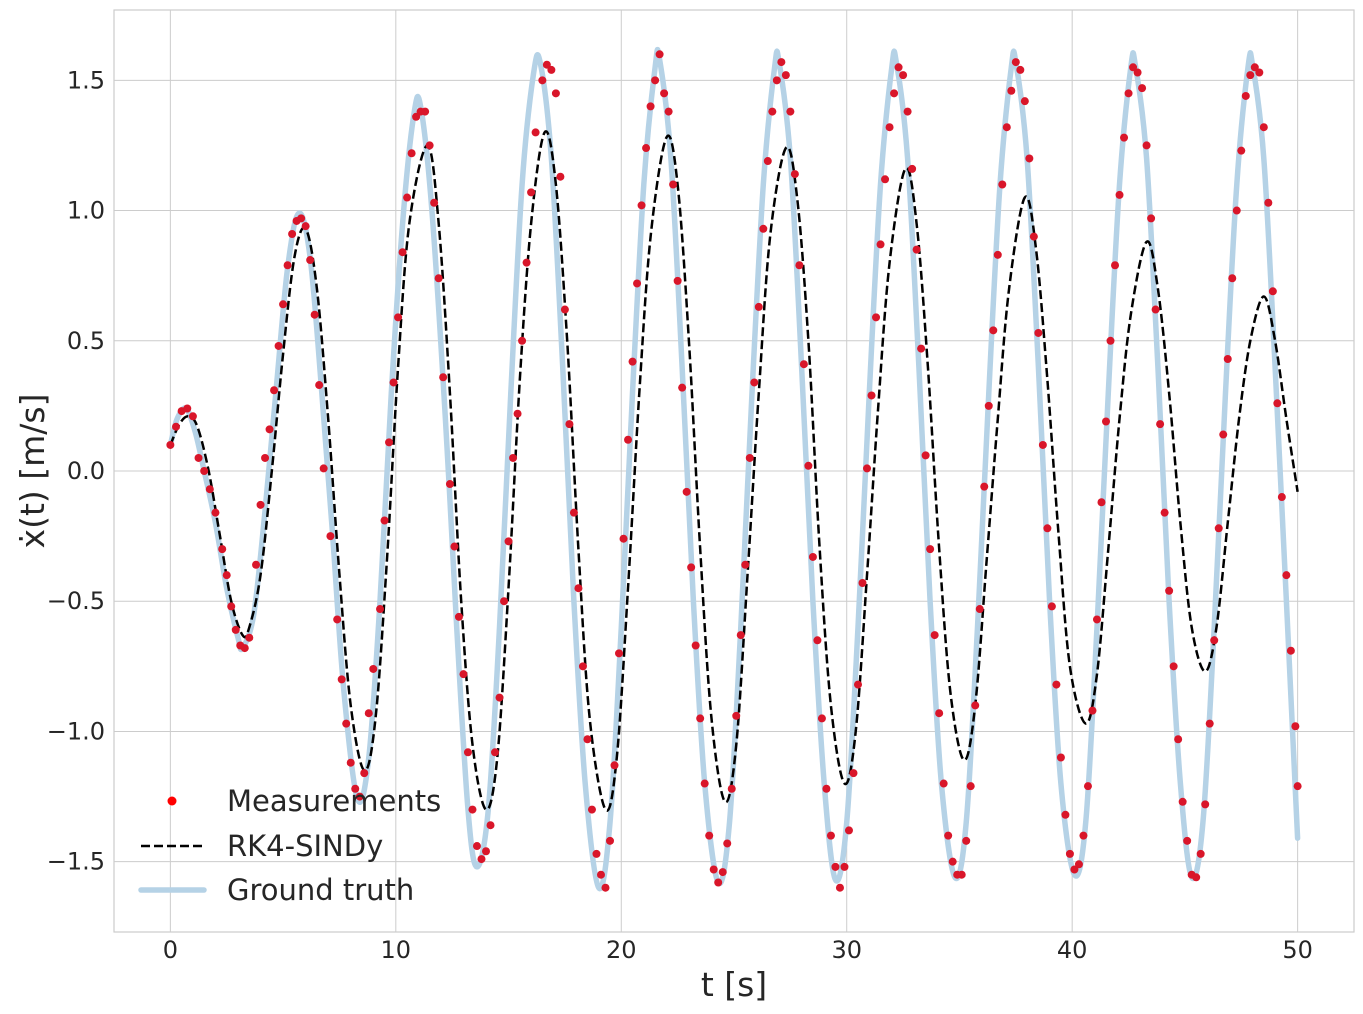 The width and height of the screenshot is (1363, 1014). I want to click on legend: Measurements RK4-SINDy Ground truth, so click(289, 845).